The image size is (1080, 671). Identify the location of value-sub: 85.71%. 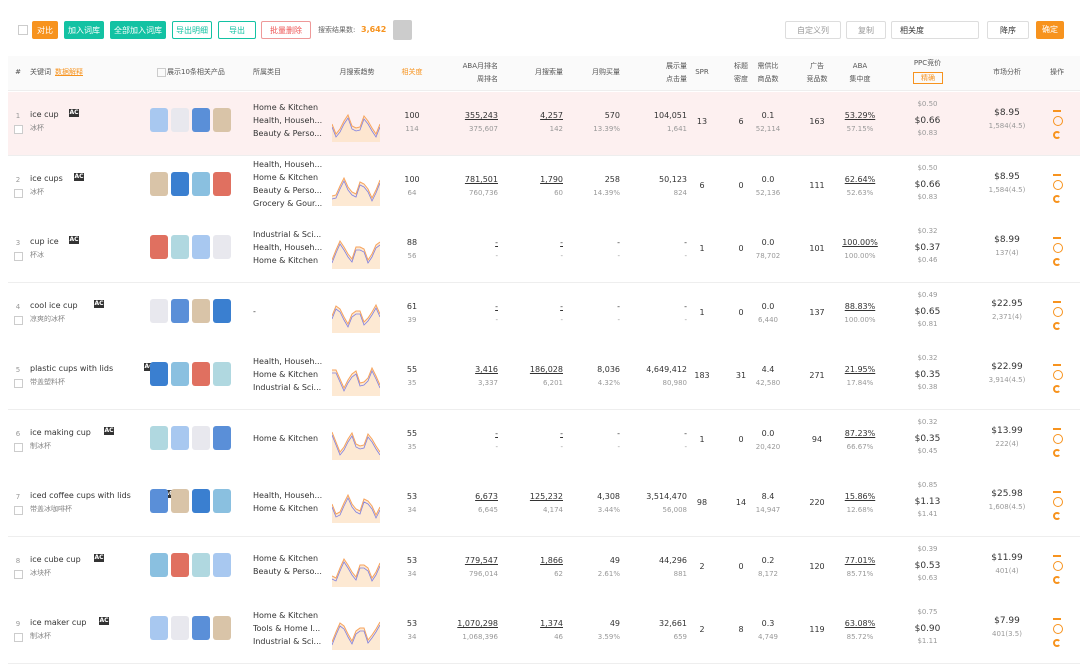
(860, 573).